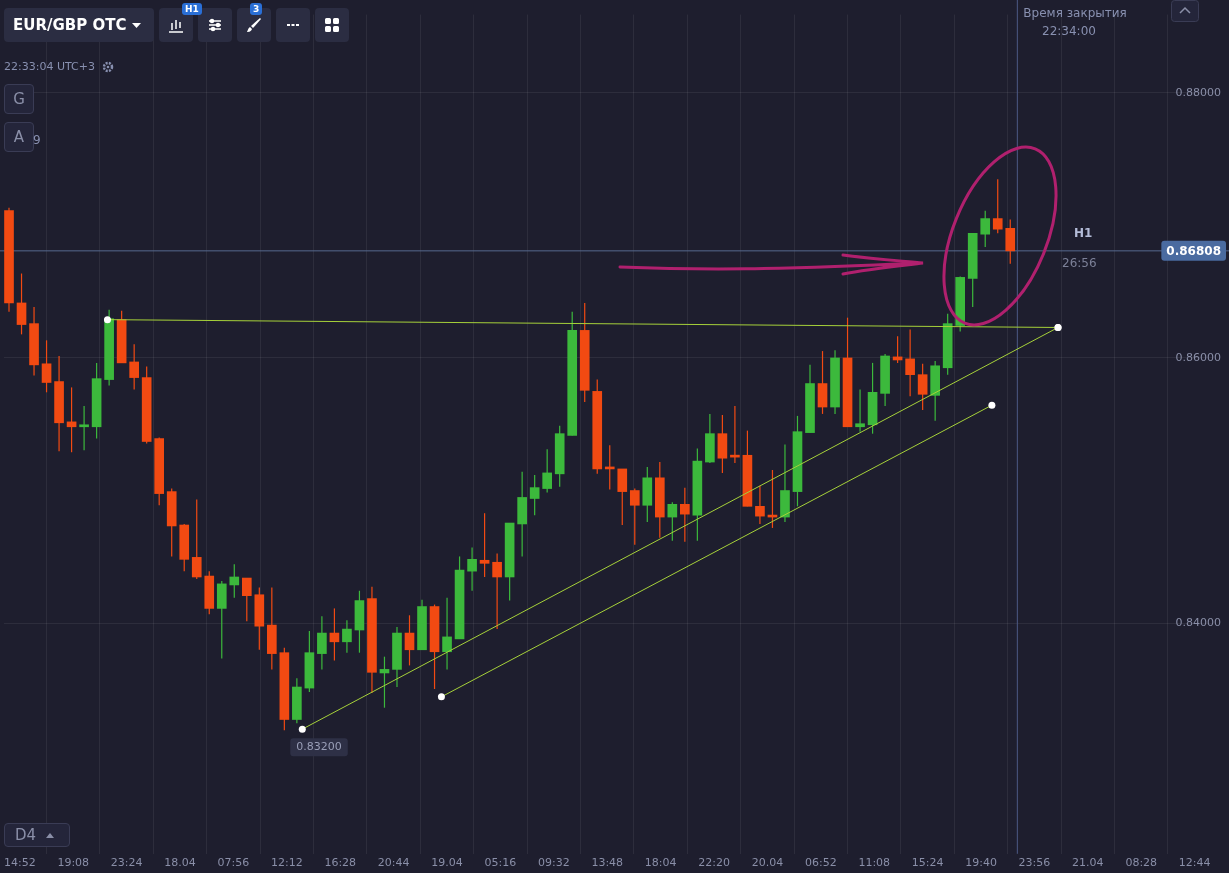 Image resolution: width=1229 pixels, height=873 pixels. What do you see at coordinates (607, 863) in the screenshot?
I see `x-tick-label: 13:48` at bounding box center [607, 863].